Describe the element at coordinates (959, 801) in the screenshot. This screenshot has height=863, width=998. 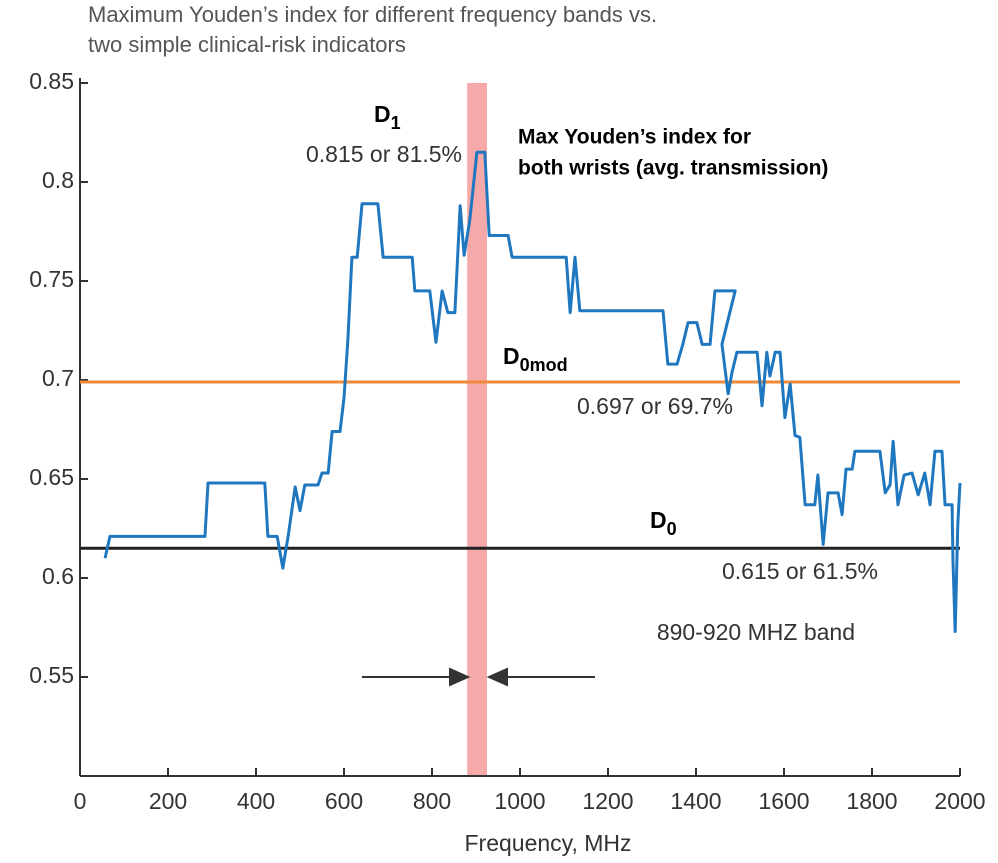
I see `x-tick-label: 2000` at that location.